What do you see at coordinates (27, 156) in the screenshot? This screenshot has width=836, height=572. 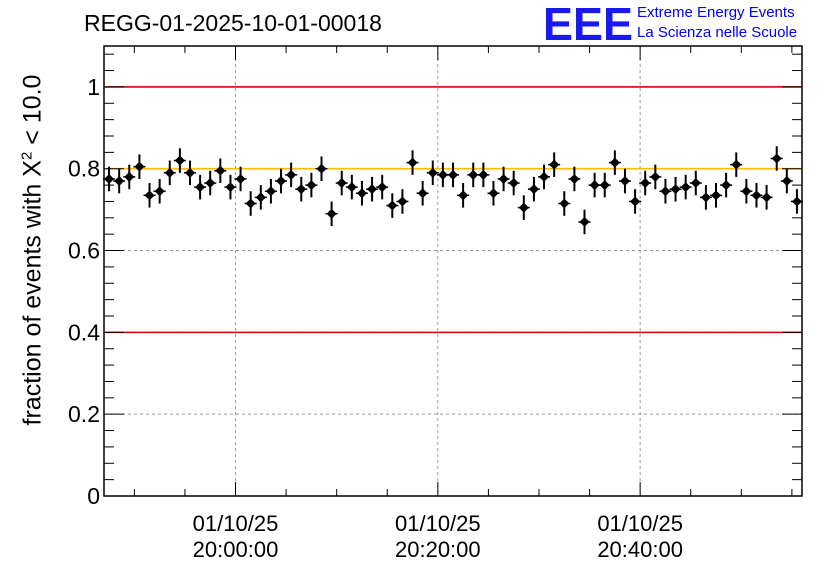 I see `y-label-superscript: 2` at bounding box center [27, 156].